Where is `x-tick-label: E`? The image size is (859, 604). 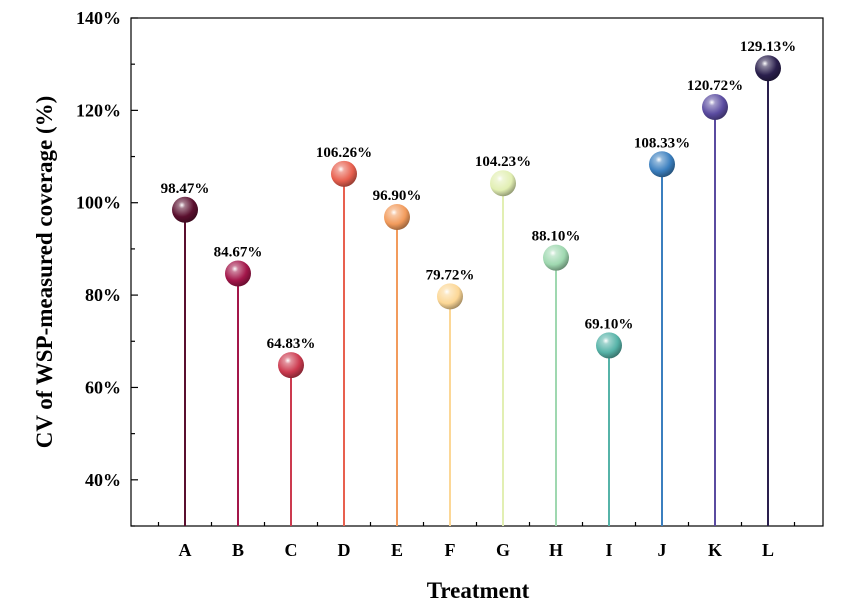 x-tick-label: E is located at coordinates (397, 550).